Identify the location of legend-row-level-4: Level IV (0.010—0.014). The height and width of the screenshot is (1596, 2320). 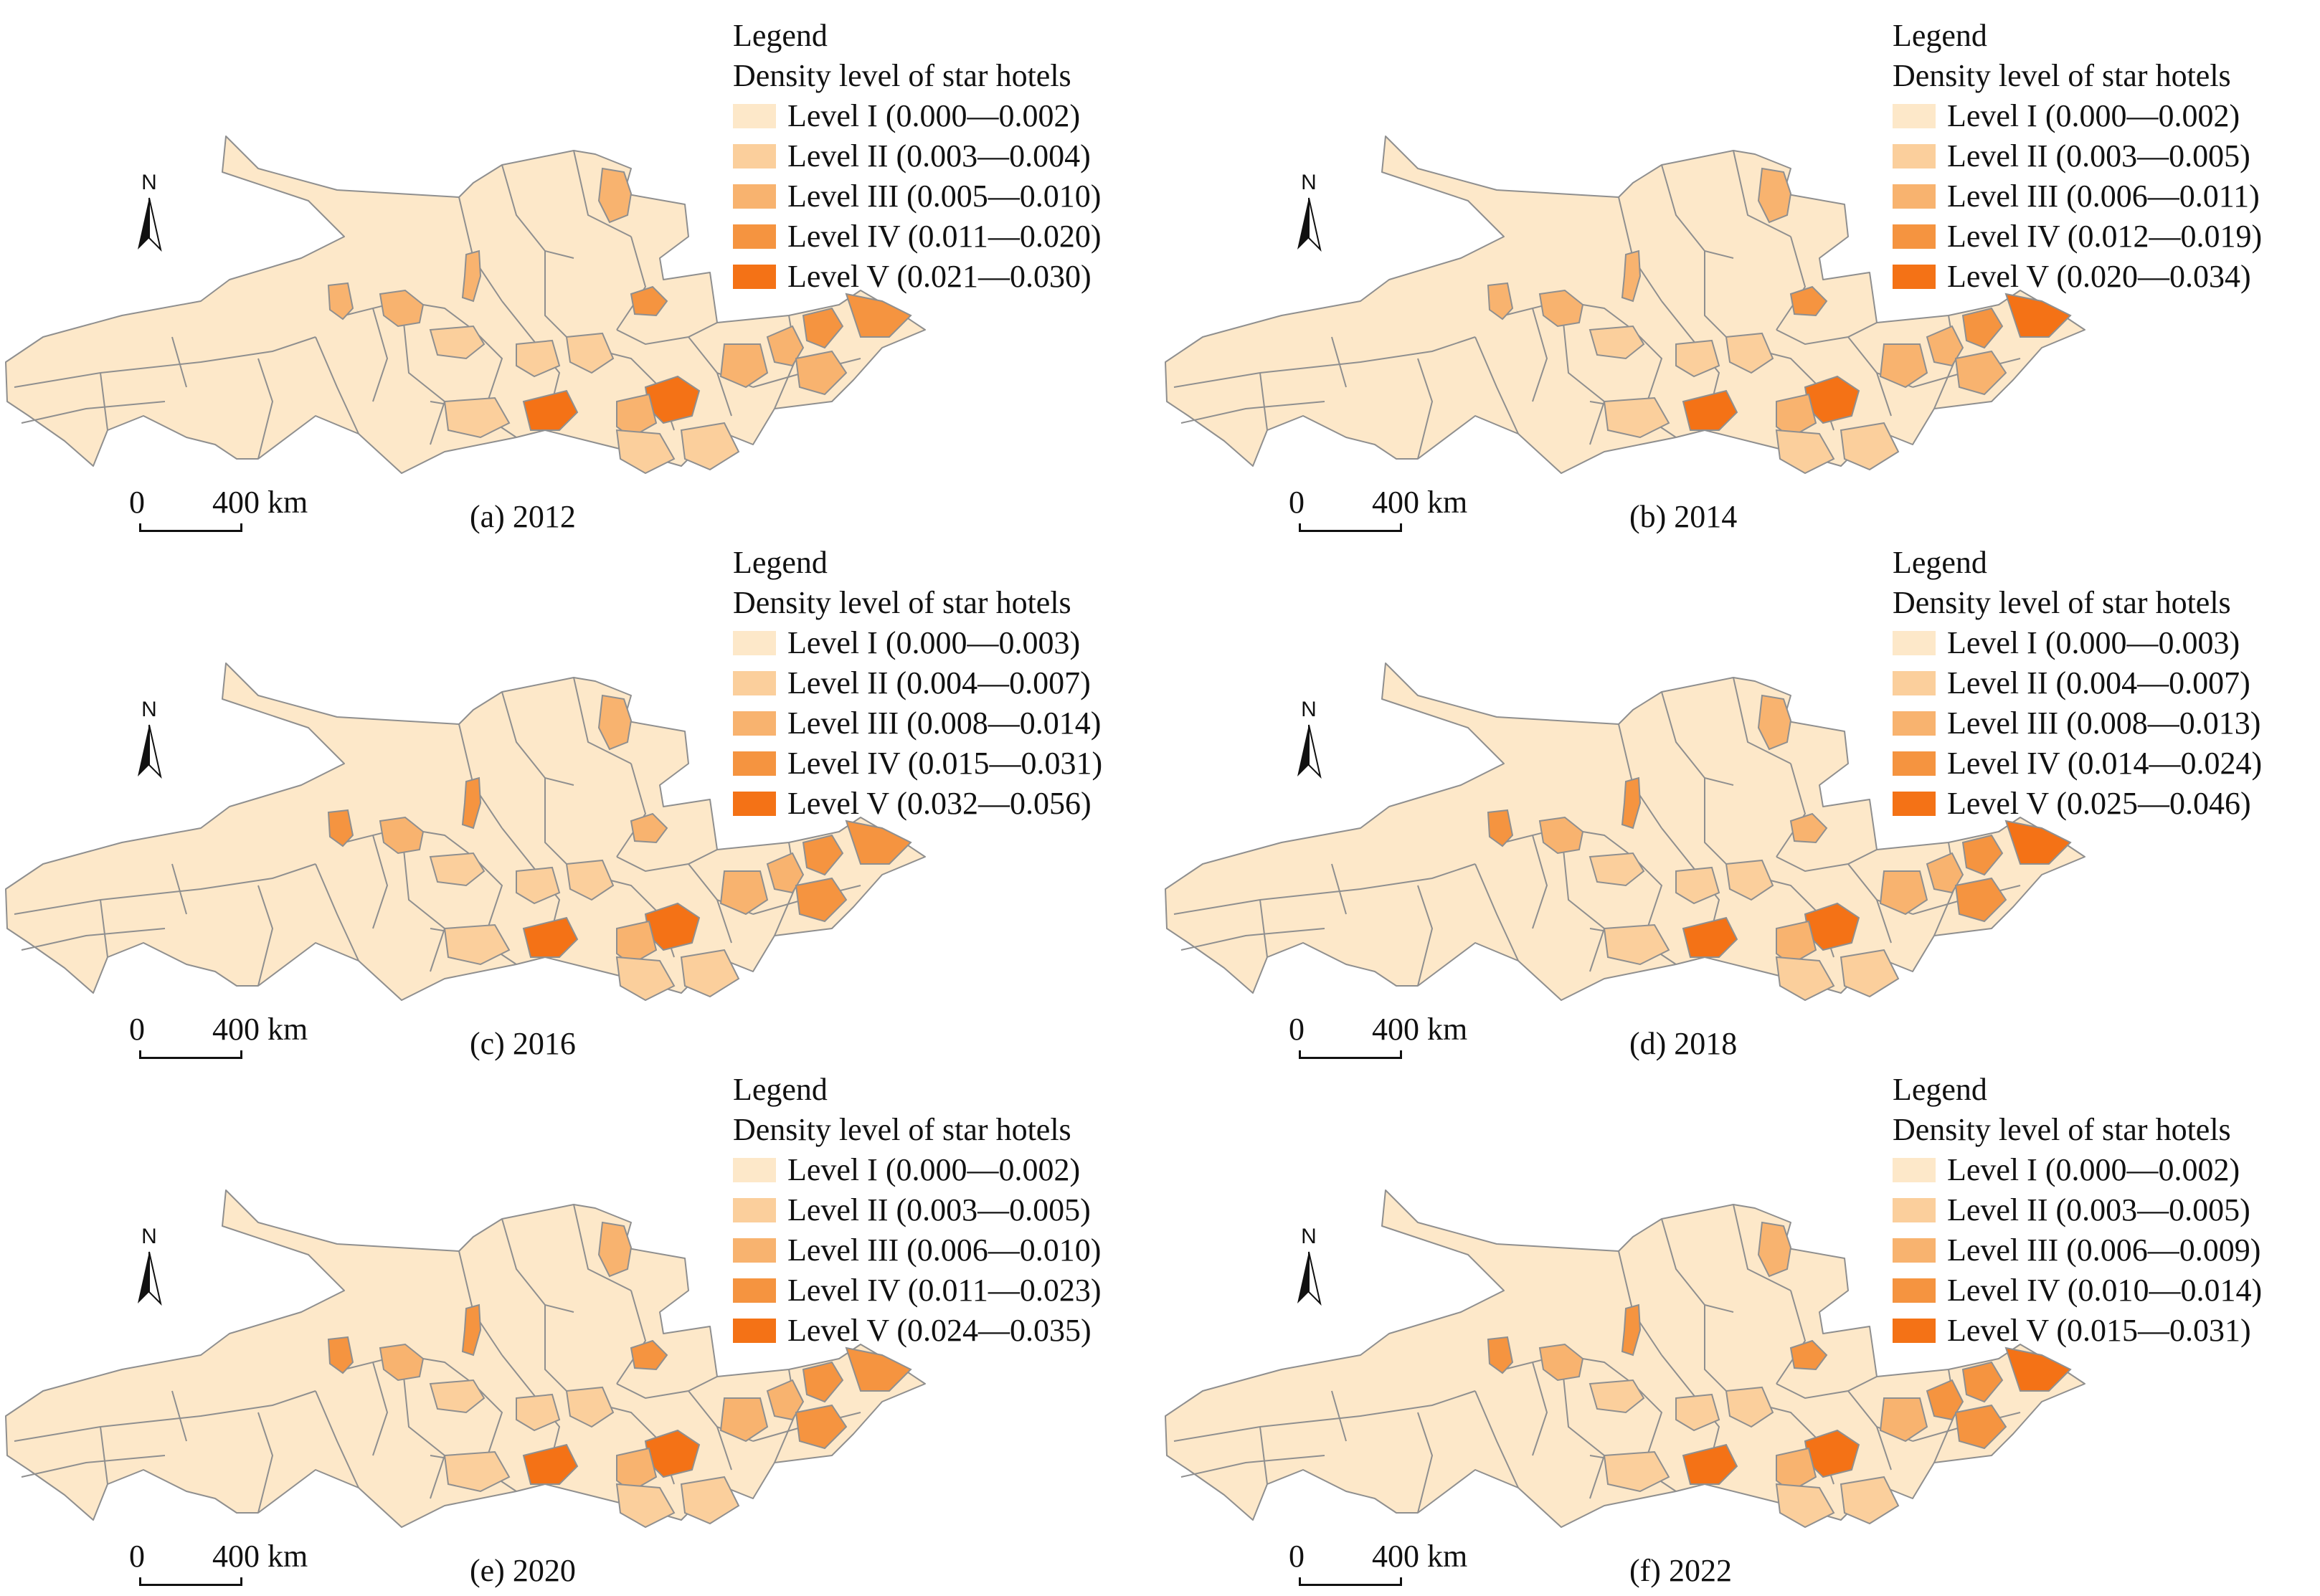
(2077, 1290).